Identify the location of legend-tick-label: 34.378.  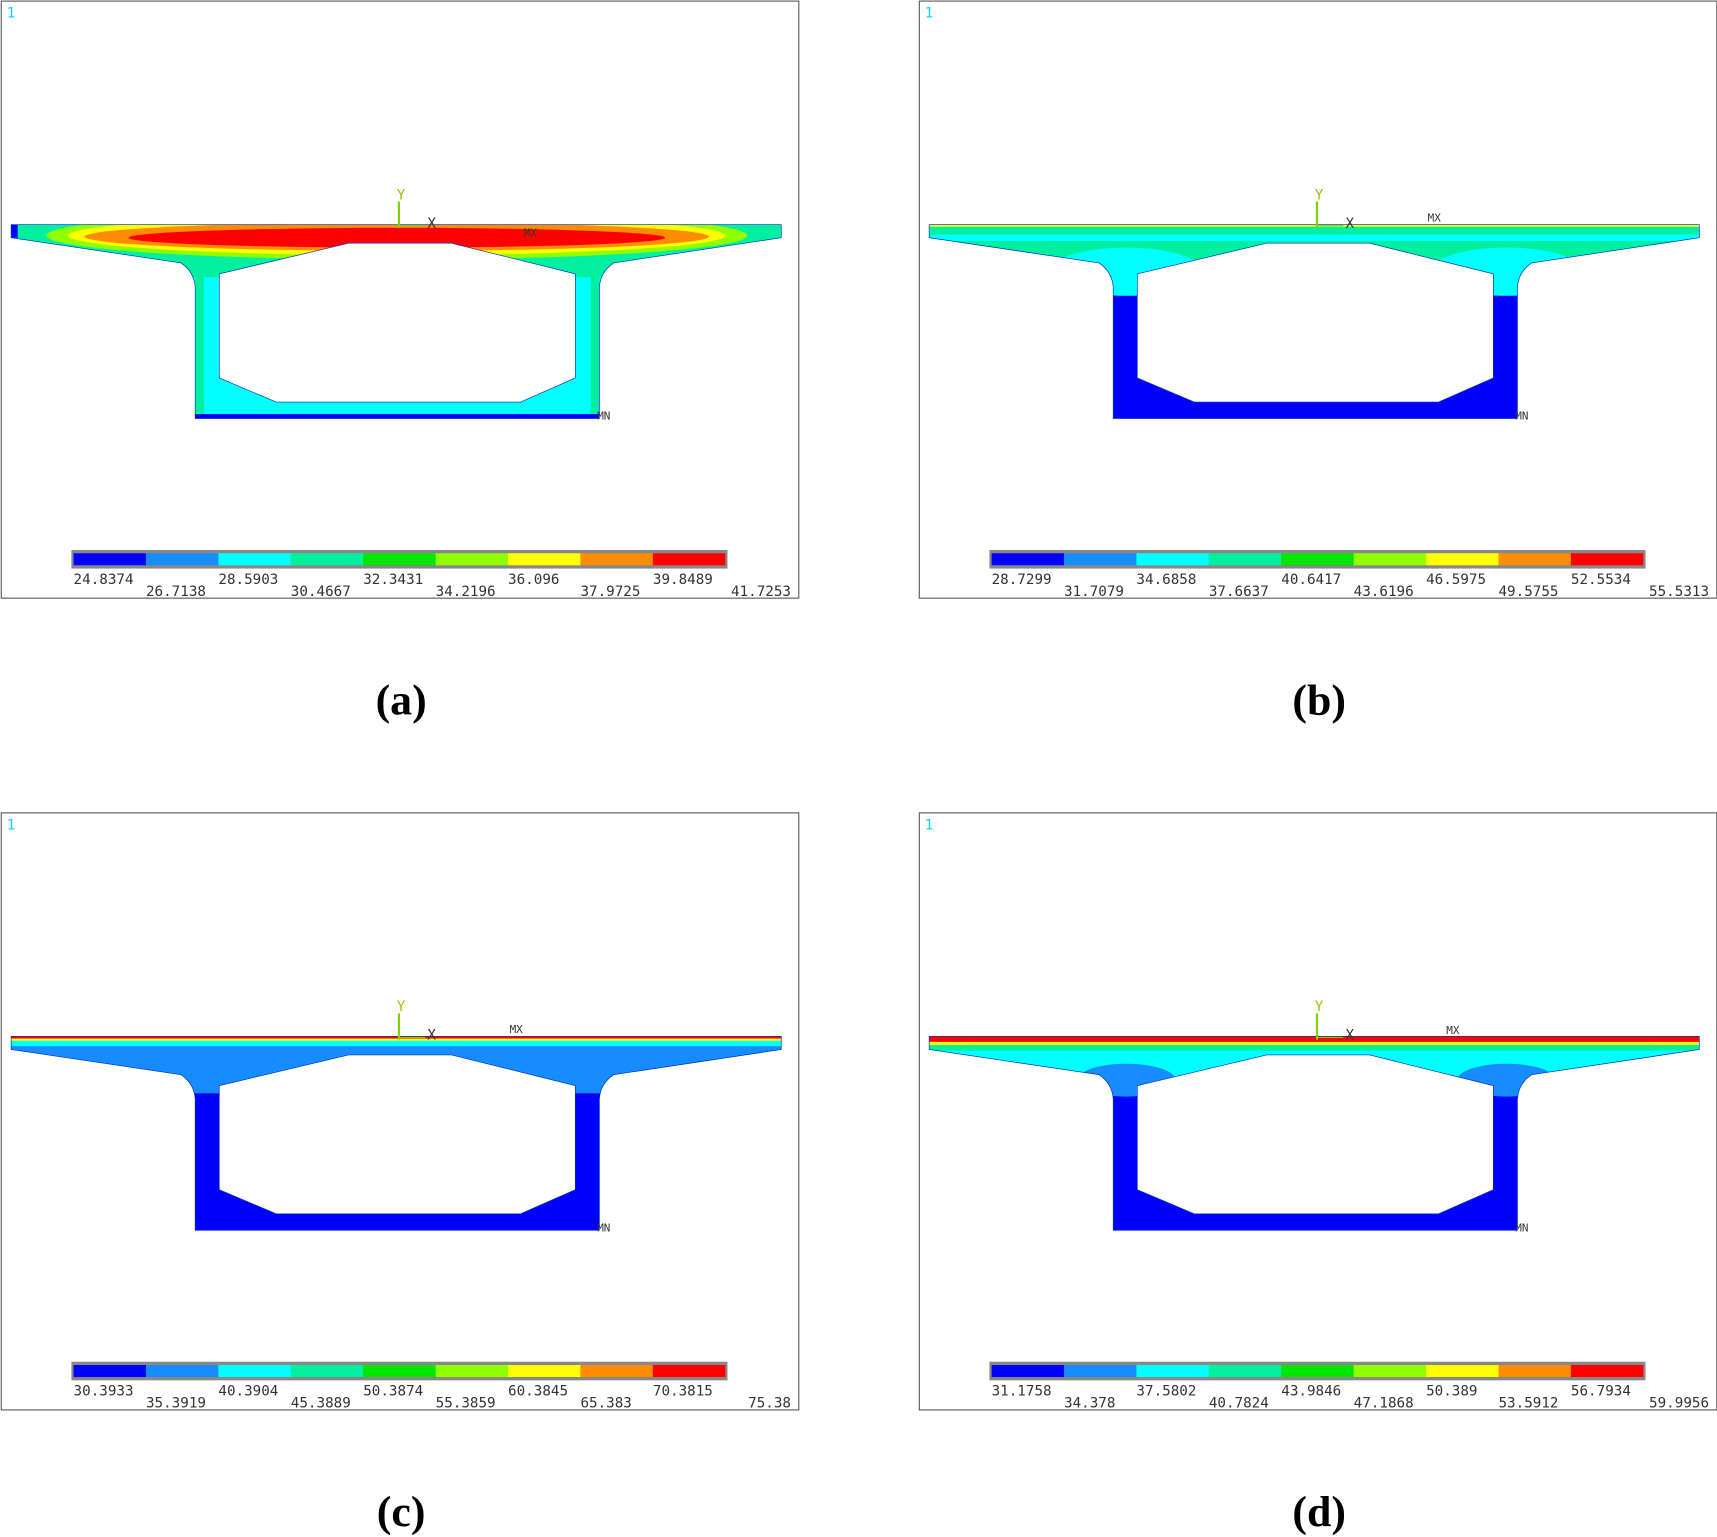
(1089, 1404).